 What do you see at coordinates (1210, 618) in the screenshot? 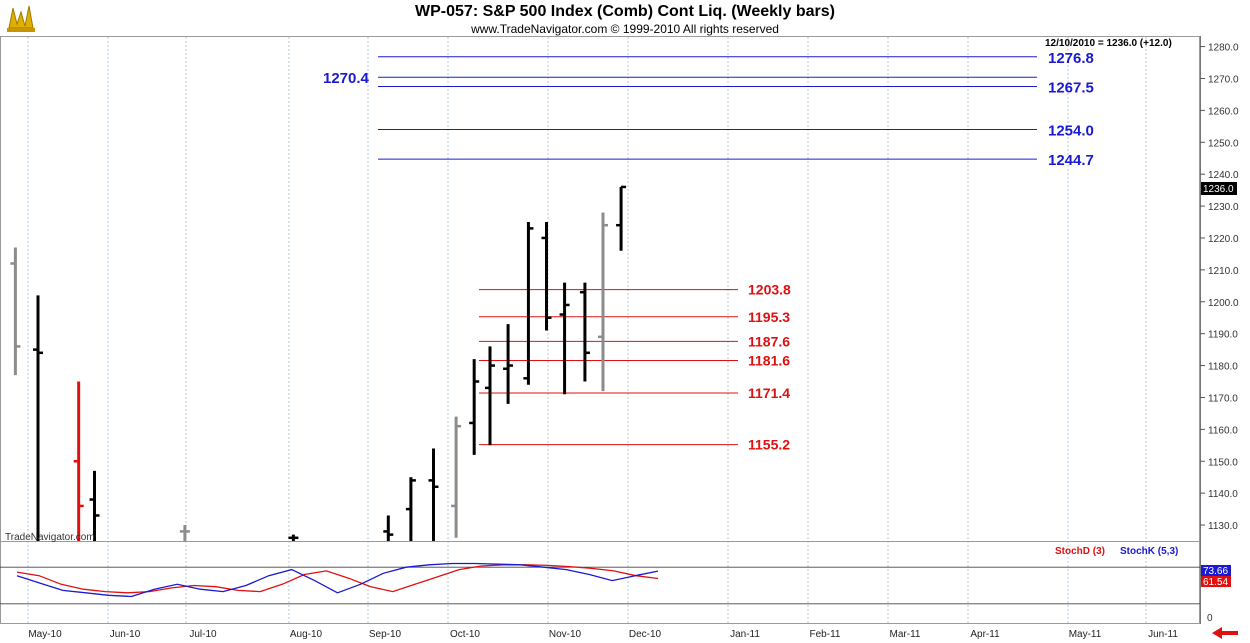
I see `stoch-zero-tick: 0` at bounding box center [1210, 618].